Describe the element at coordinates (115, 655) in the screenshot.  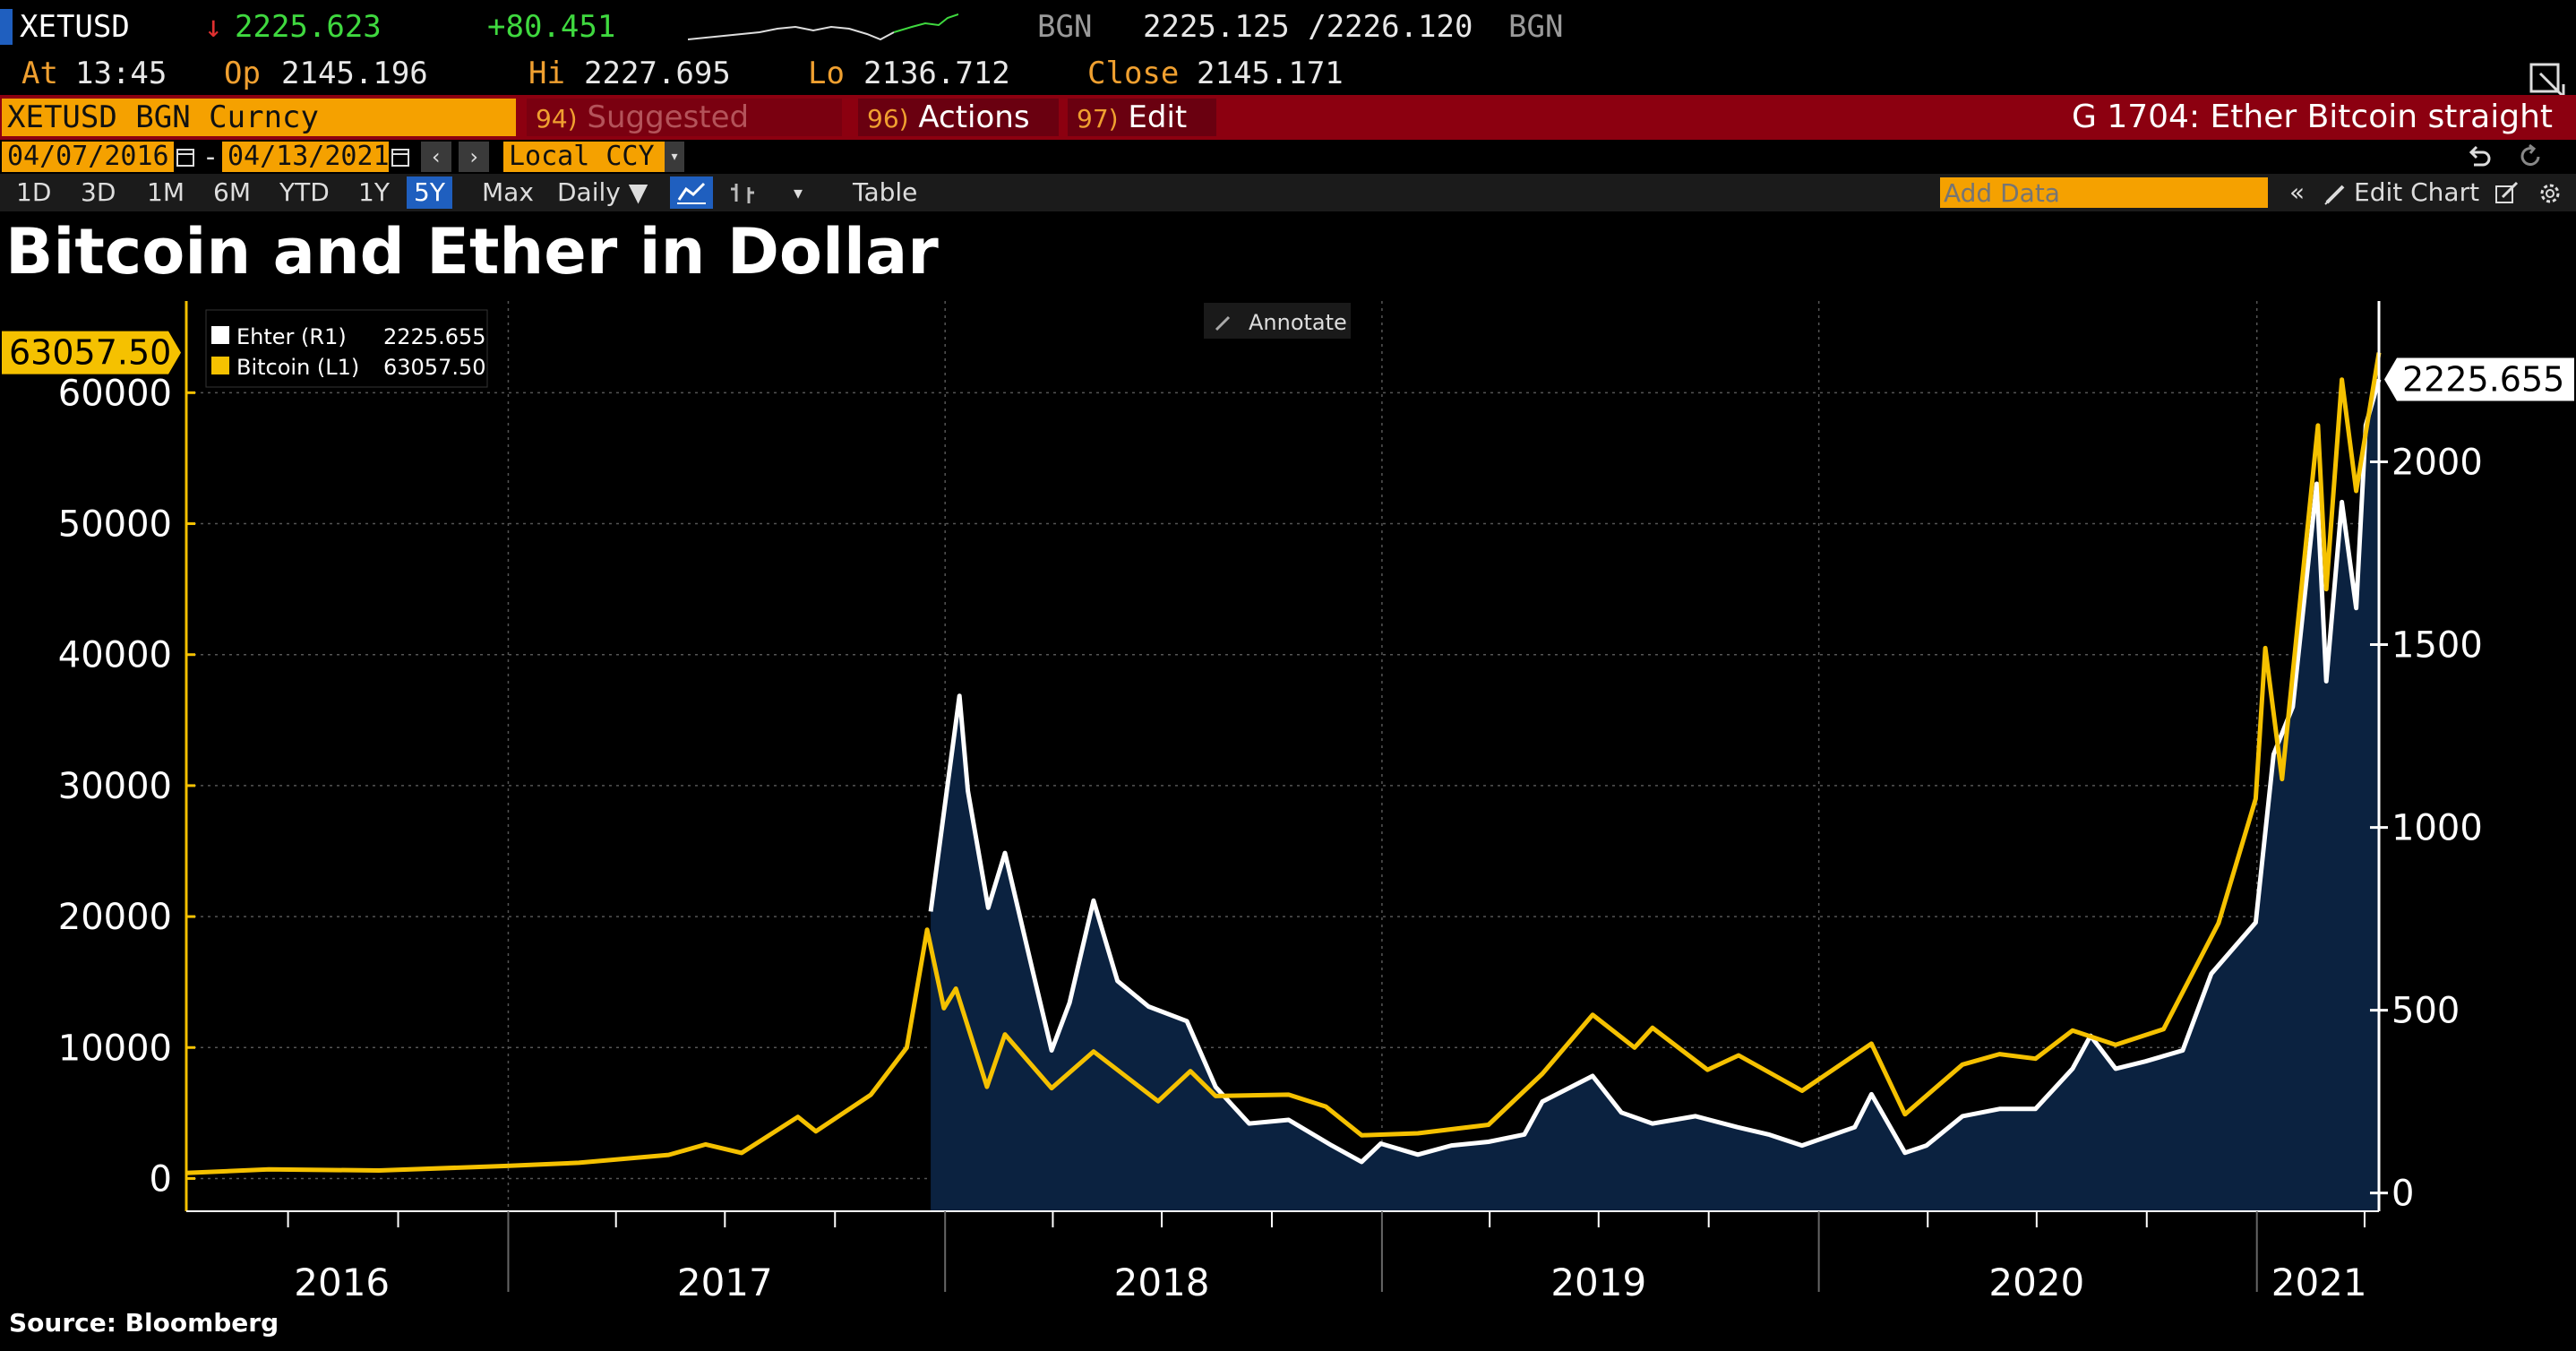
I see `left-tick-label: 40000` at that location.